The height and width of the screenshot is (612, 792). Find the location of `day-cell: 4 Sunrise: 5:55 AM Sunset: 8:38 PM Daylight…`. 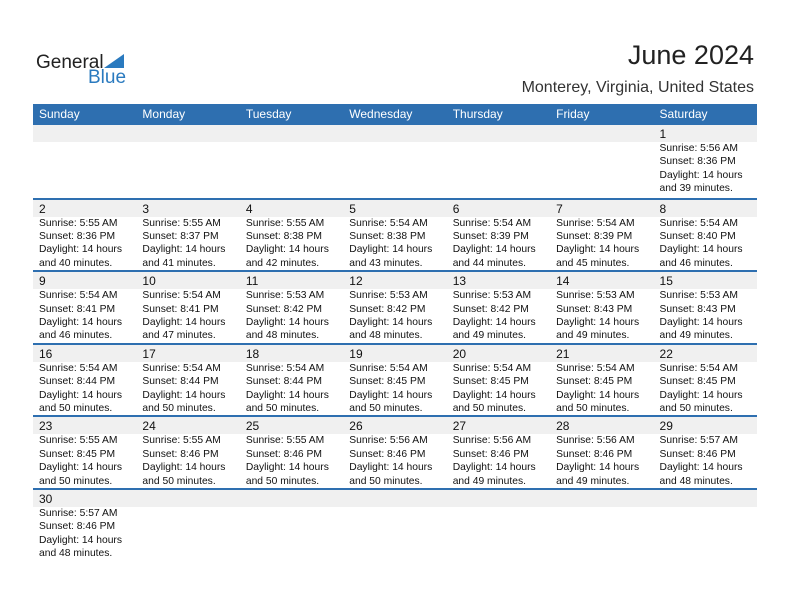

day-cell: 4 Sunrise: 5:55 AM Sunset: 8:38 PM Daylight… is located at coordinates (291, 235).